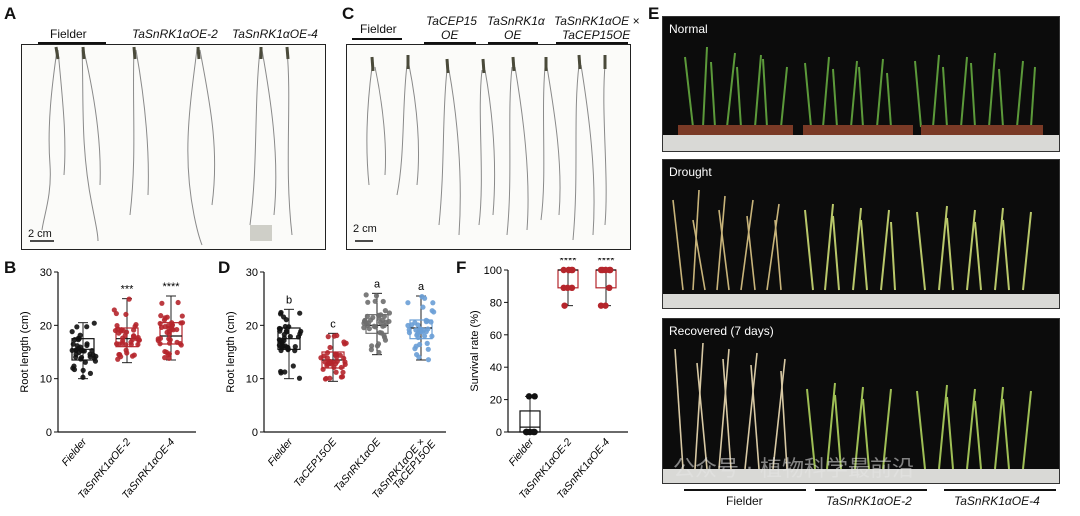 Image resolution: width=1080 pixels, height=516 pixels. I want to click on panel-e-normal-plants, so click(861, 98).